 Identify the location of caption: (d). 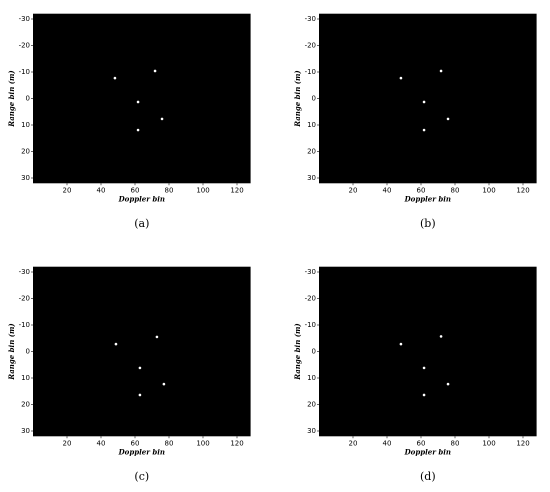
(428, 476).